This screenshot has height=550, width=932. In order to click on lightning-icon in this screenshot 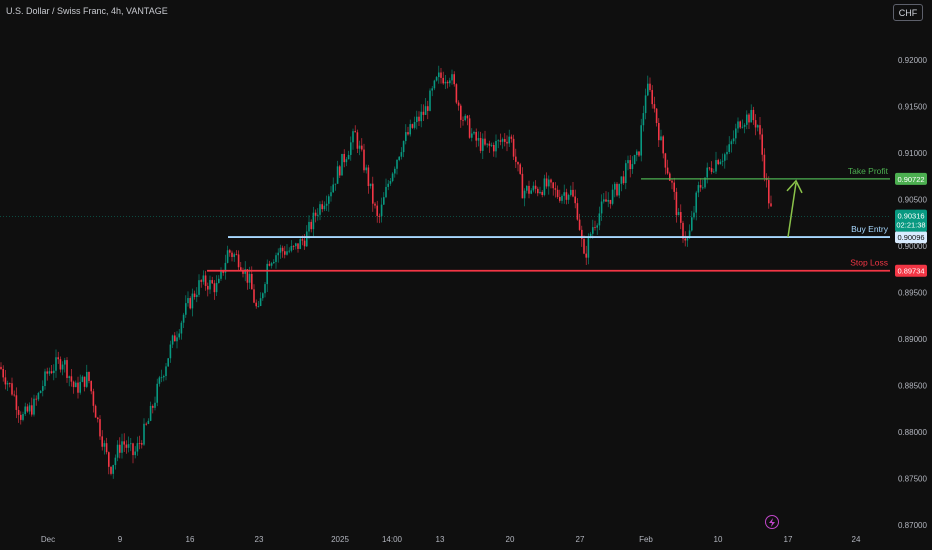, I will do `click(772, 522)`.